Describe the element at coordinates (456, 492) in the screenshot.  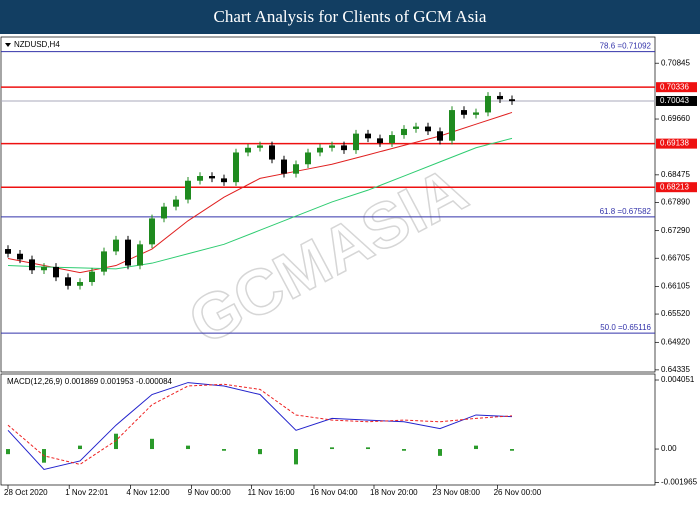
I see `x-tick-label: 23 Nov 08:00` at that location.